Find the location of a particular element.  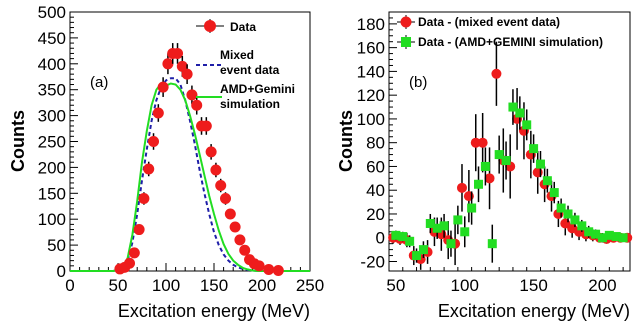

x-tick-label: 0 is located at coordinates (69, 285).